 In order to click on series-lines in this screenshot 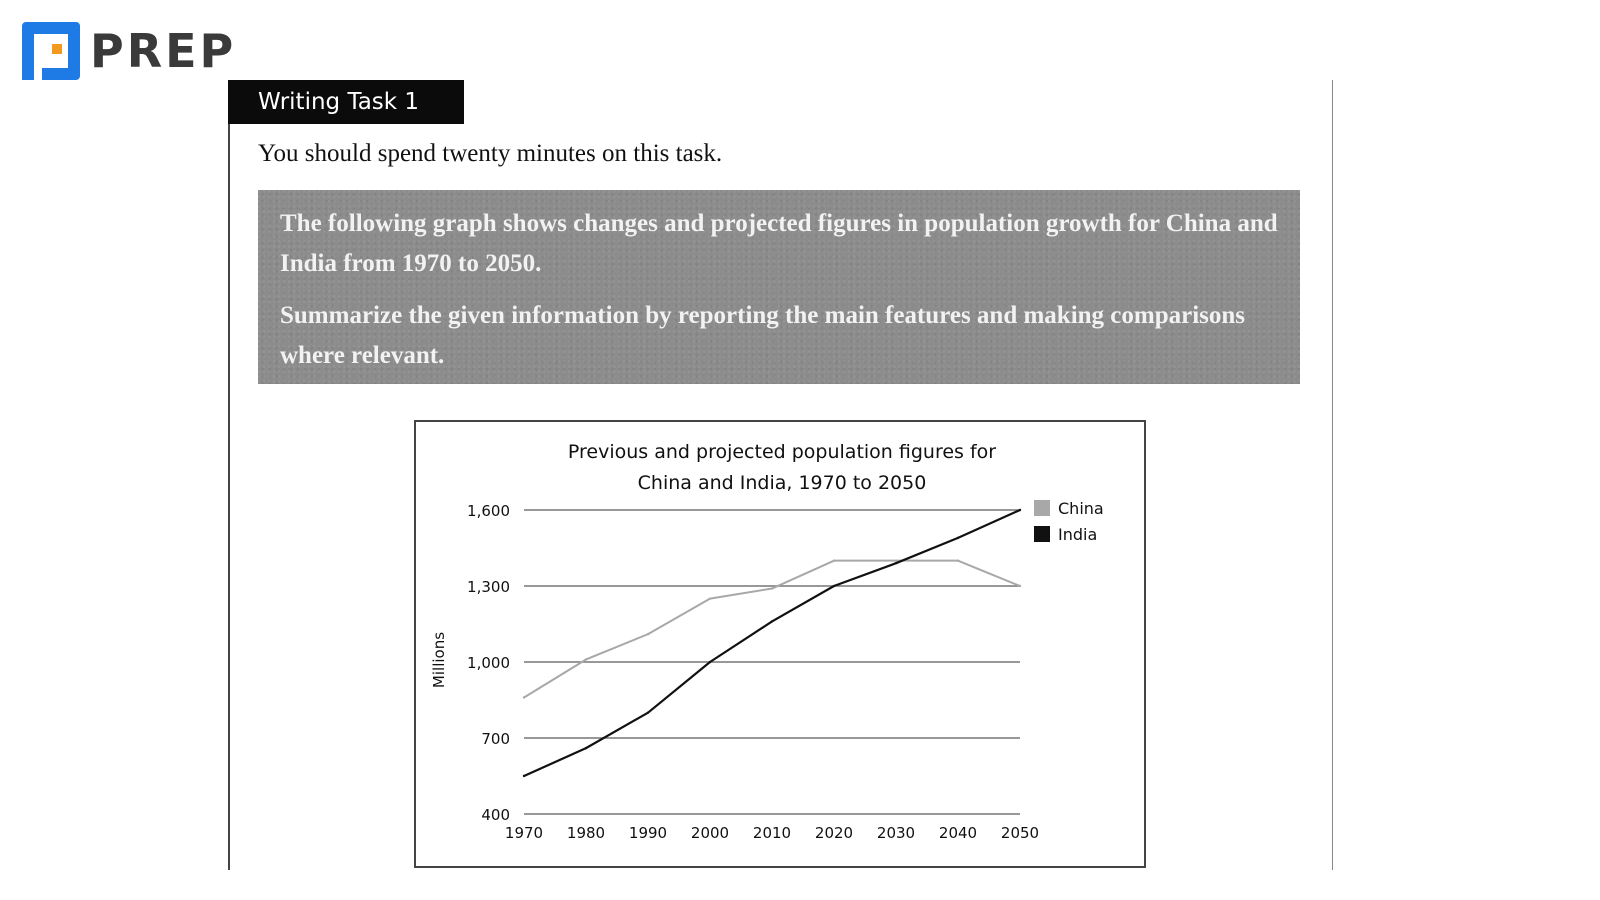, I will do `click(772, 643)`.